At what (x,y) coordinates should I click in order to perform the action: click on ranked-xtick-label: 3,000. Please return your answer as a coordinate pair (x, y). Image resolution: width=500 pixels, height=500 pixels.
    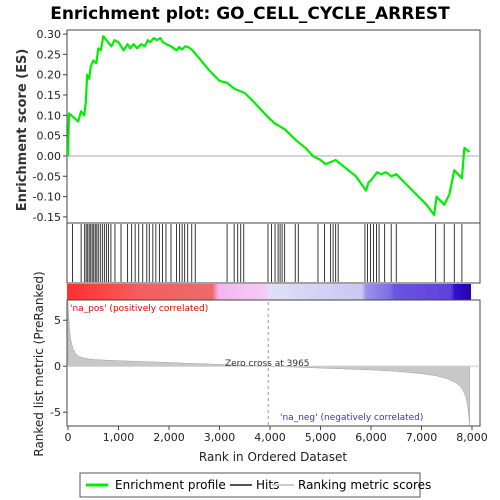
    Looking at the image, I should click on (220, 437).